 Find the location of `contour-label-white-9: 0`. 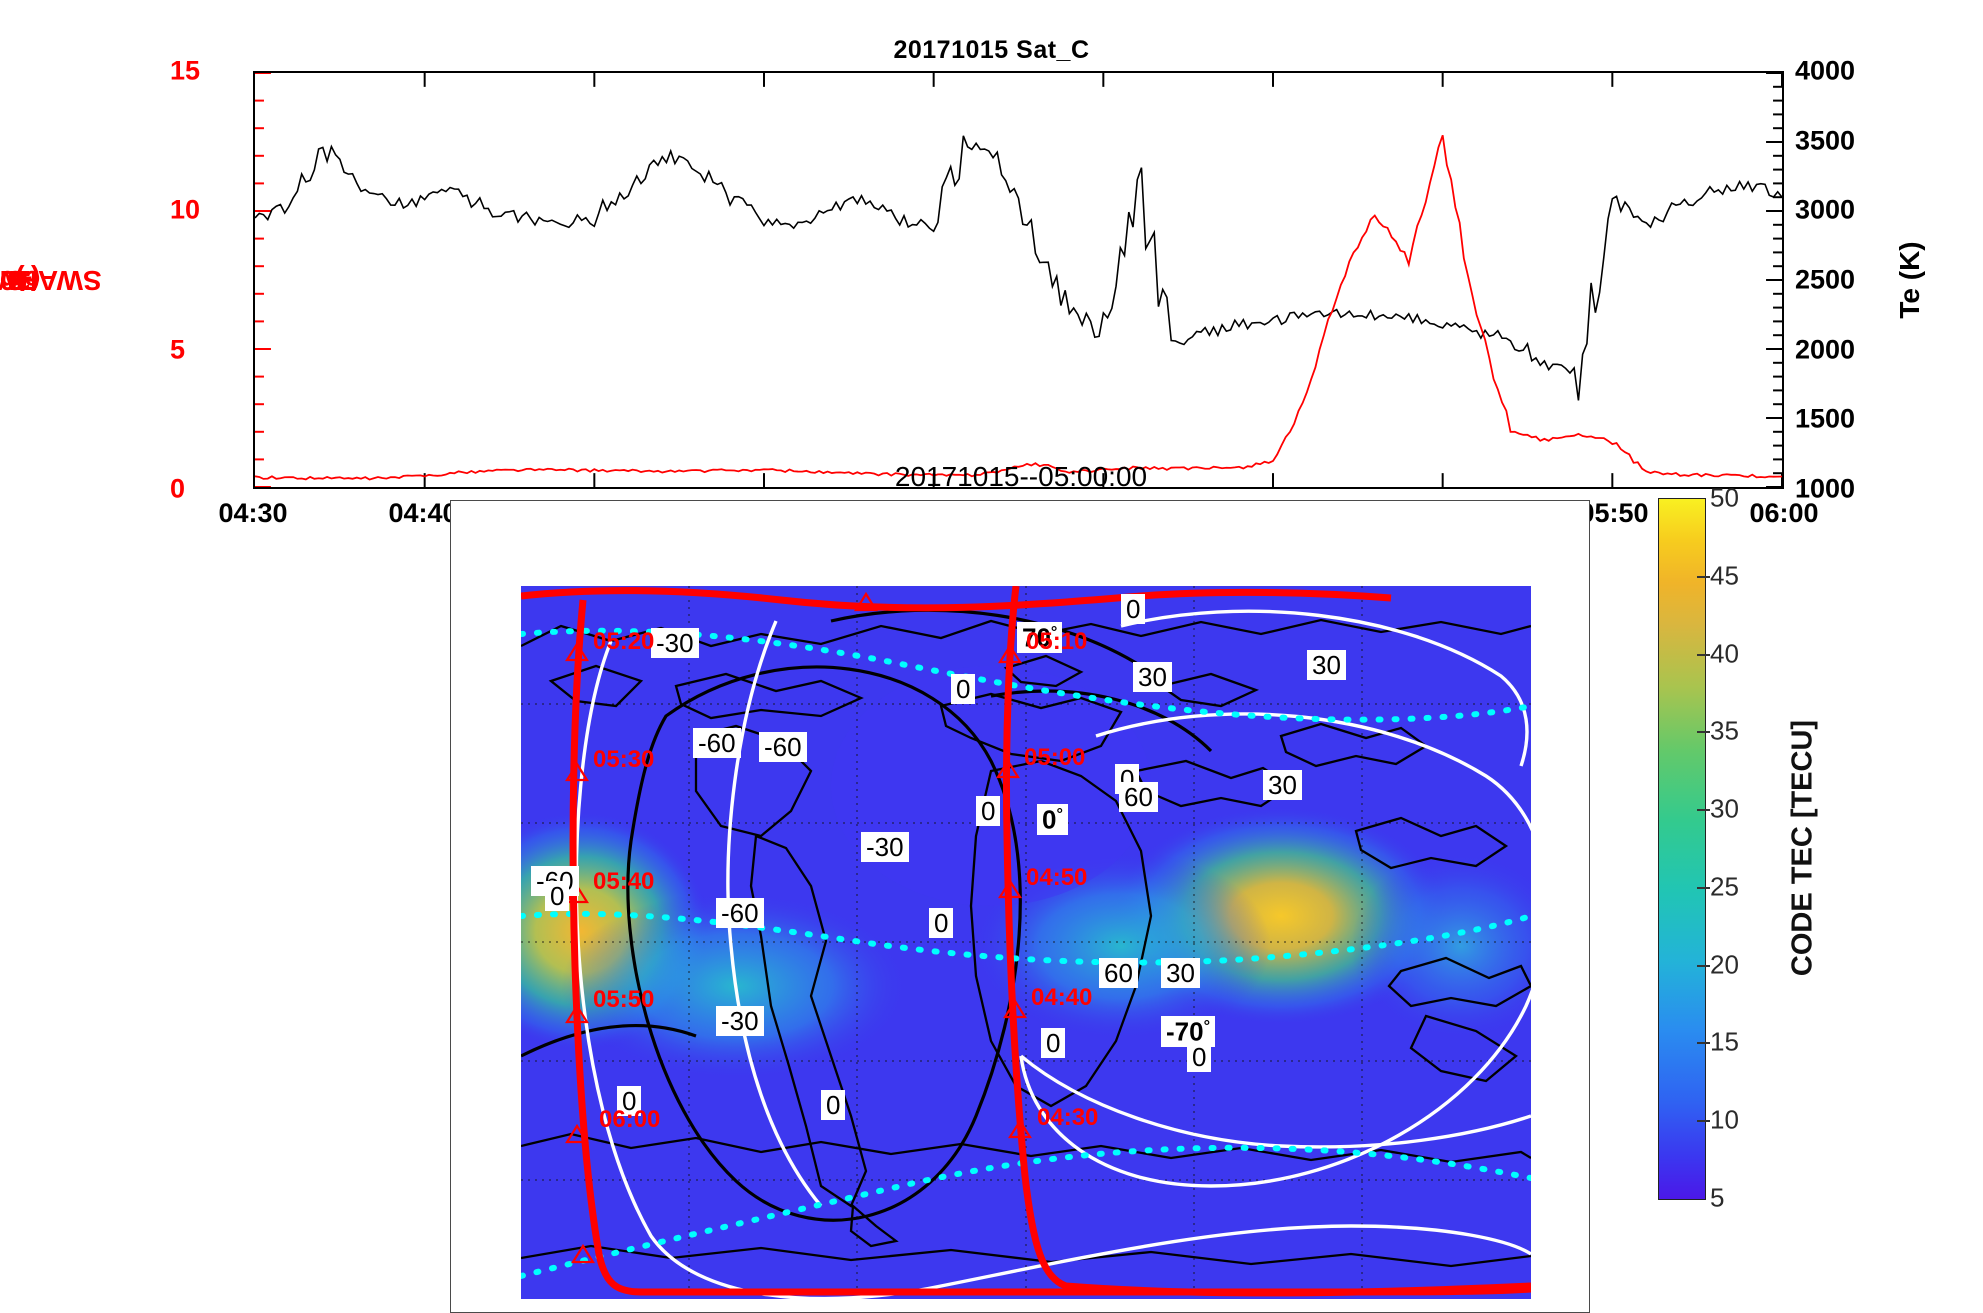

contour-label-white-9: 0 is located at coordinates (1053, 1043).